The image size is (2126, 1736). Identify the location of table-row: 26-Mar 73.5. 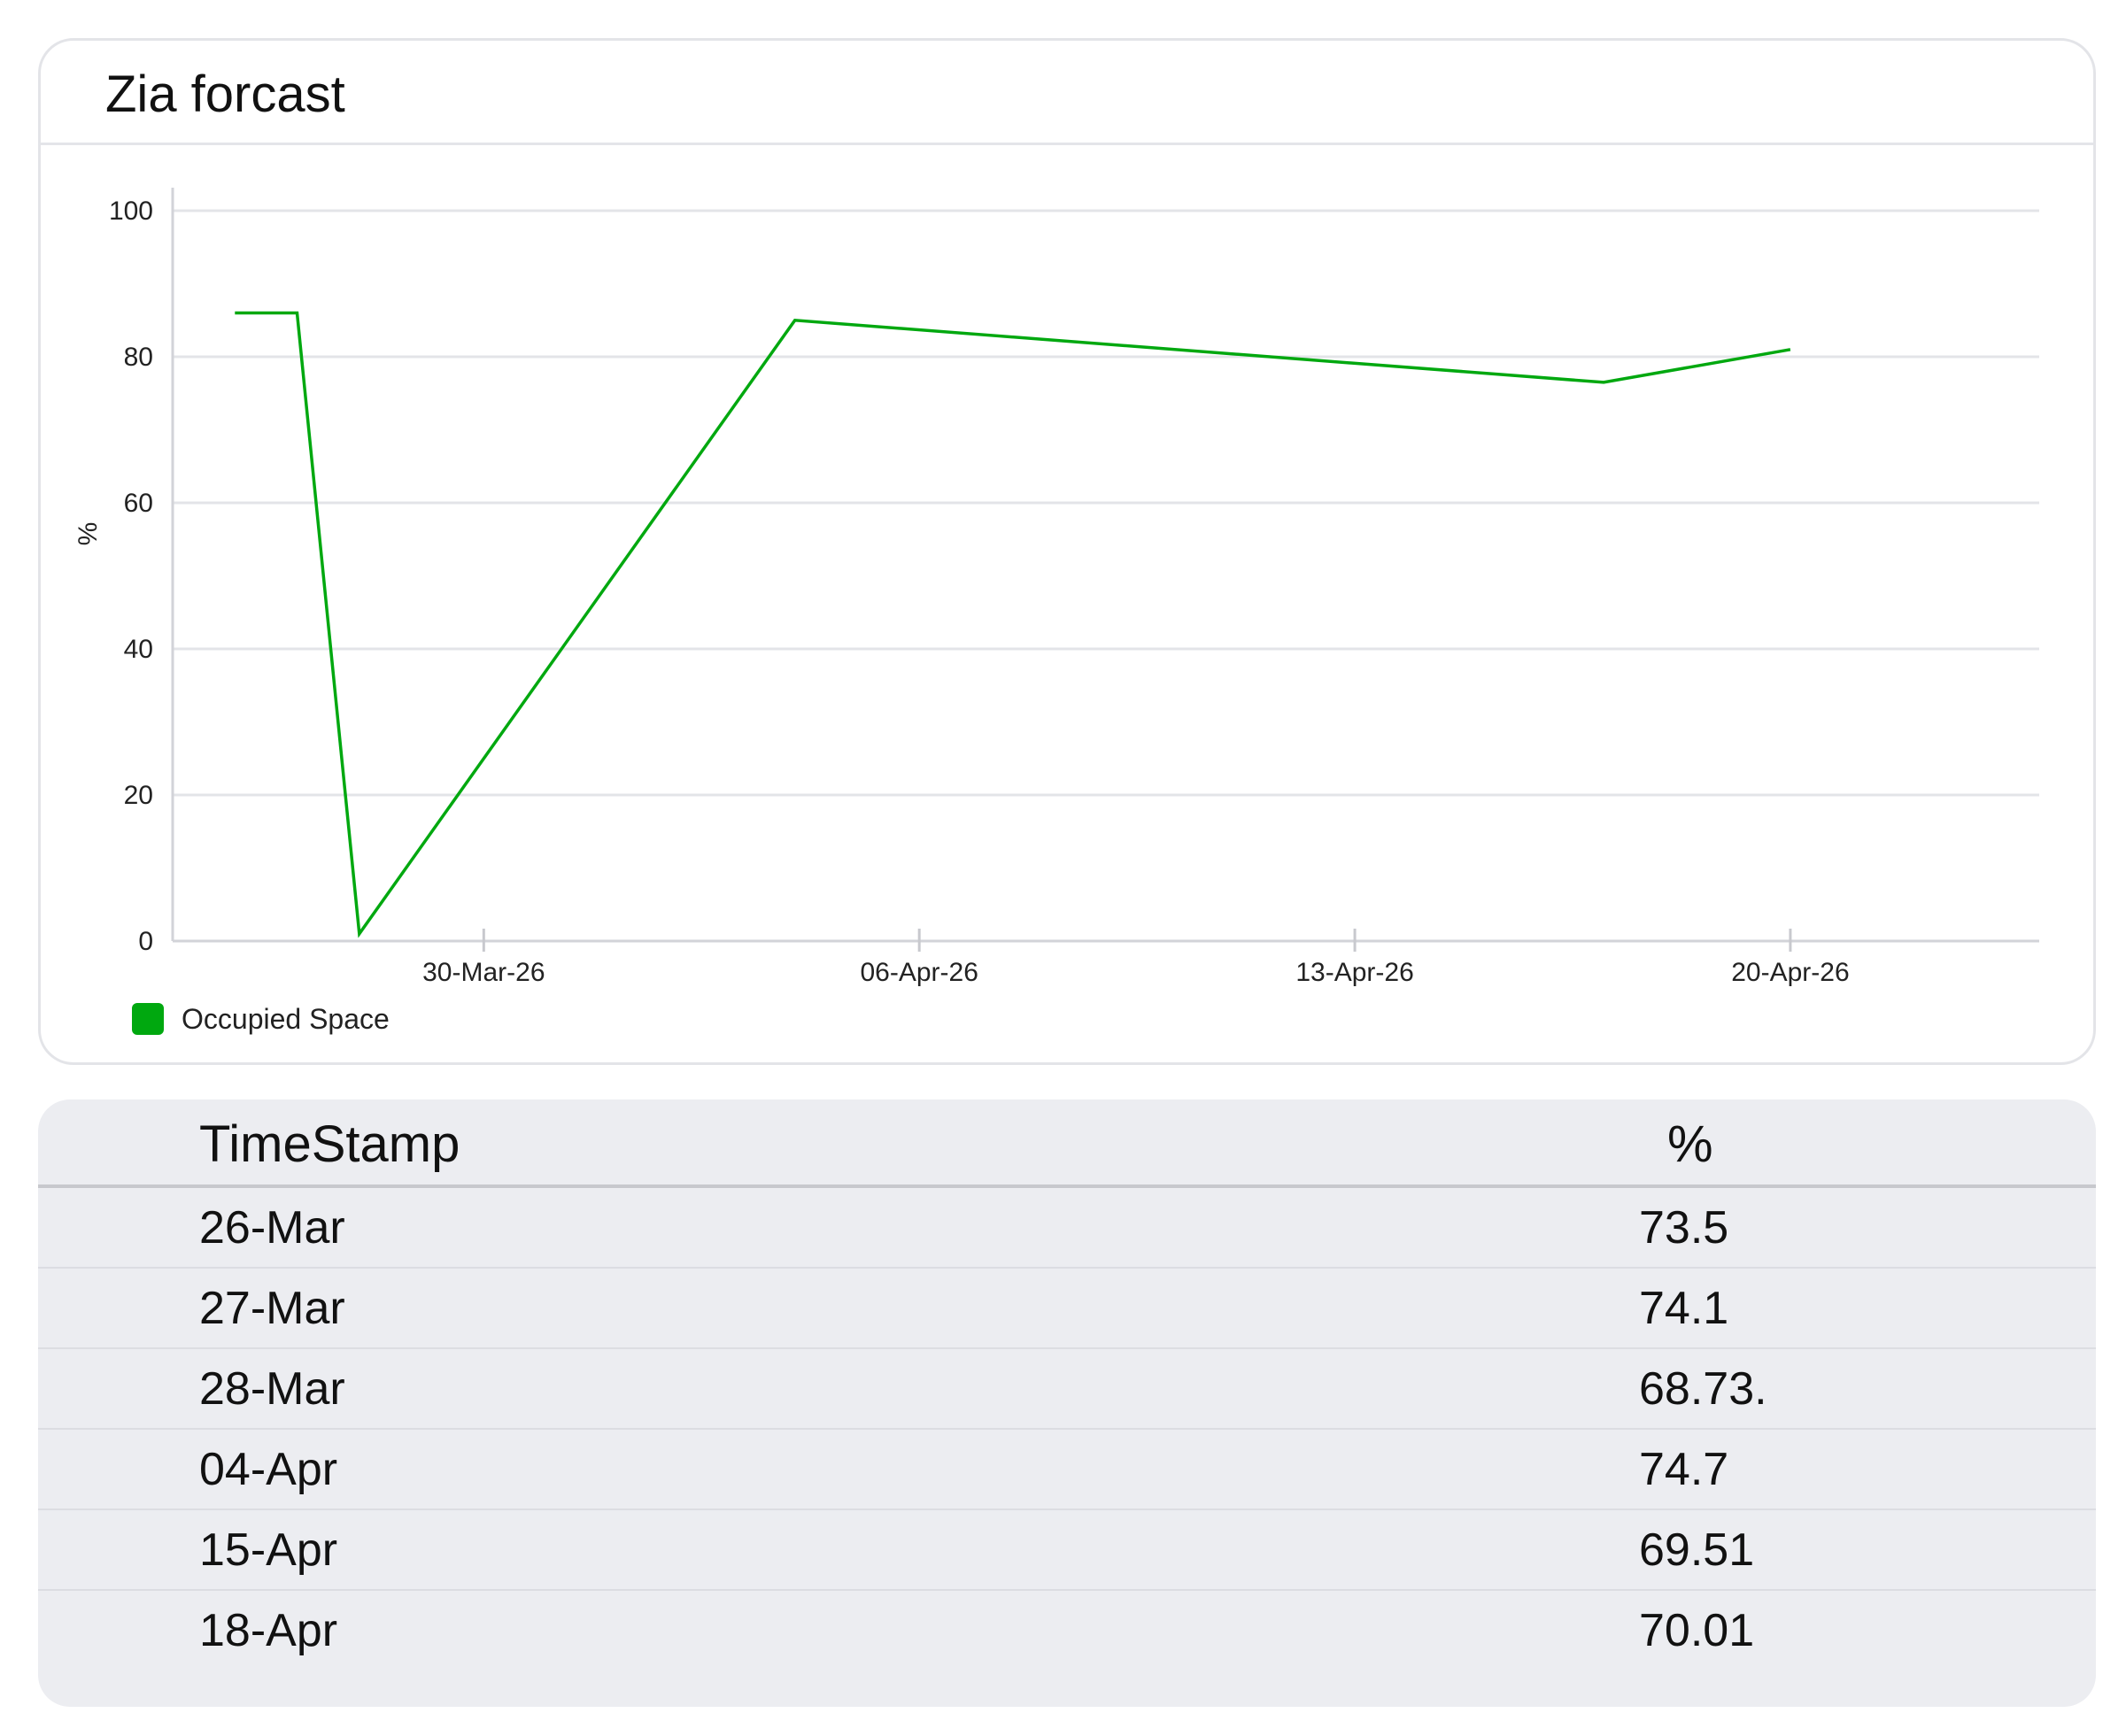
(1067, 1229).